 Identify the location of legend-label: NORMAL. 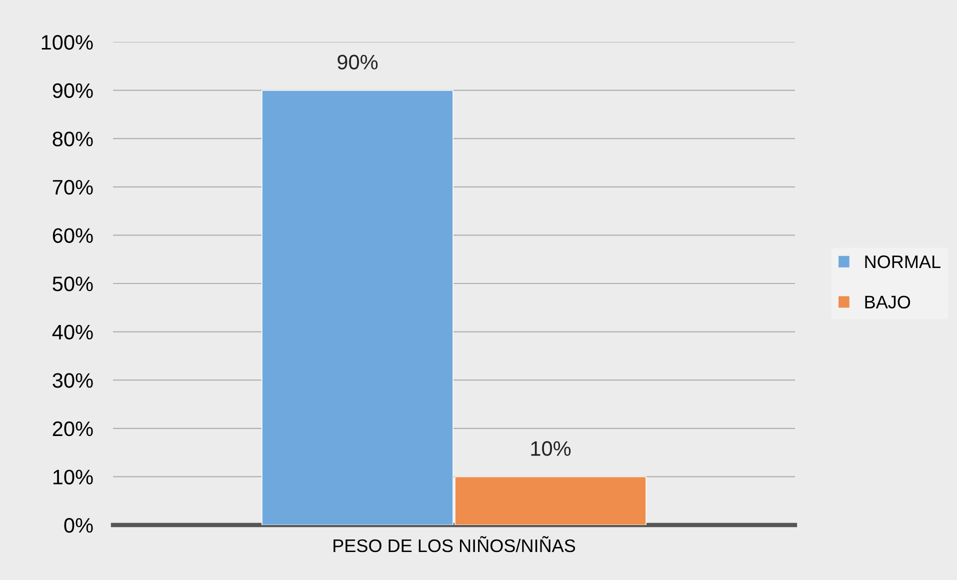
(902, 261).